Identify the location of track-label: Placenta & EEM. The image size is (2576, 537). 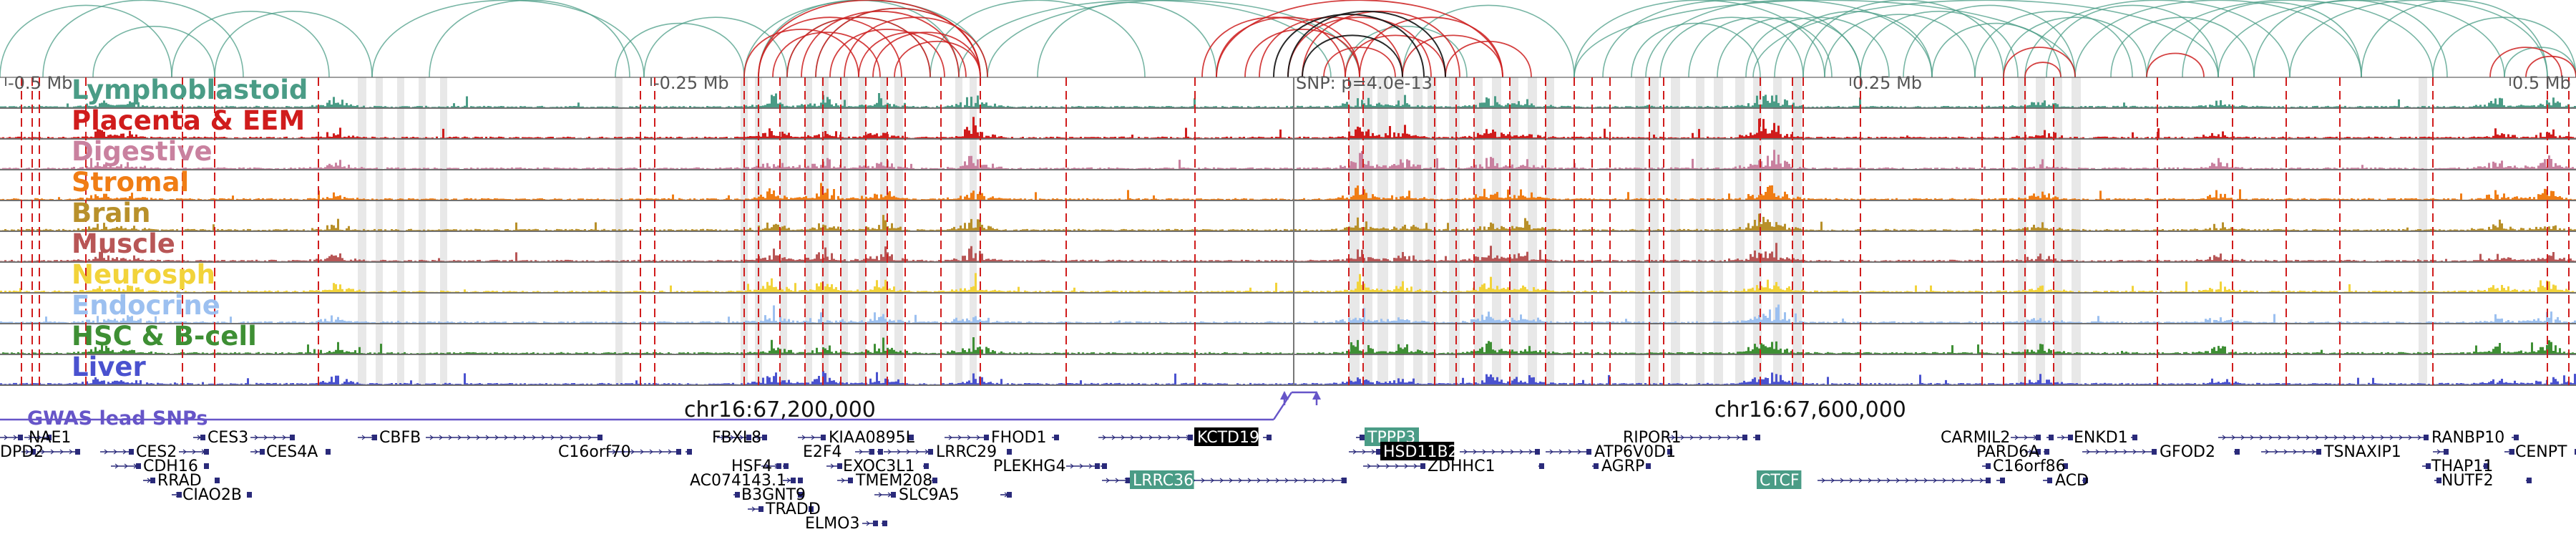
(188, 120).